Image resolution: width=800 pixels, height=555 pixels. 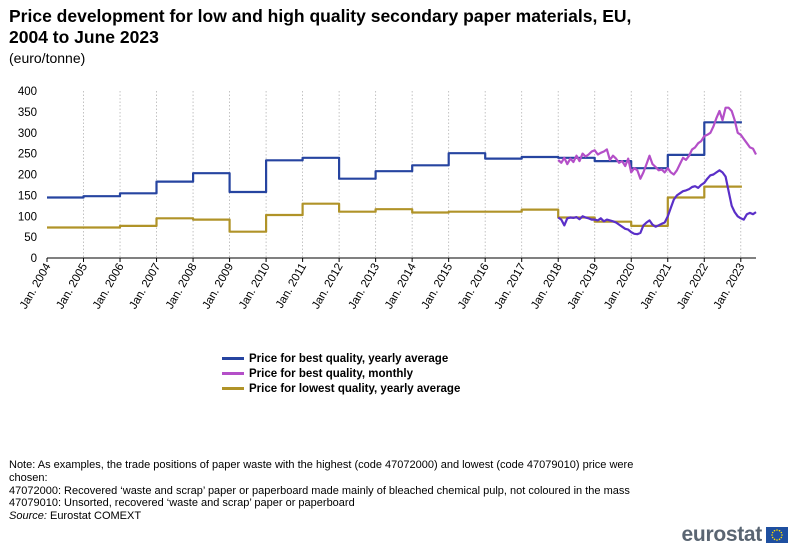 What do you see at coordinates (27, 113) in the screenshot?
I see `y-tick-label: 350` at bounding box center [27, 113].